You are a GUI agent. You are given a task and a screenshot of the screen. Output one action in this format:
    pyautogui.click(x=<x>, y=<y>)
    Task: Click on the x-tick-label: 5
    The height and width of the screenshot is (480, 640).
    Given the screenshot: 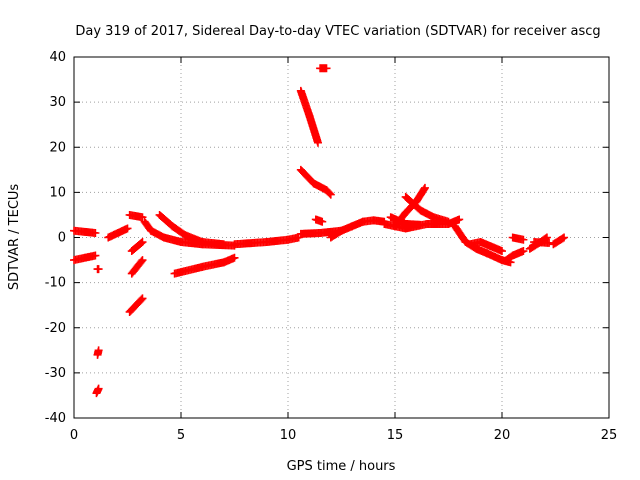 What is the action you would take?
    pyautogui.click(x=181, y=435)
    